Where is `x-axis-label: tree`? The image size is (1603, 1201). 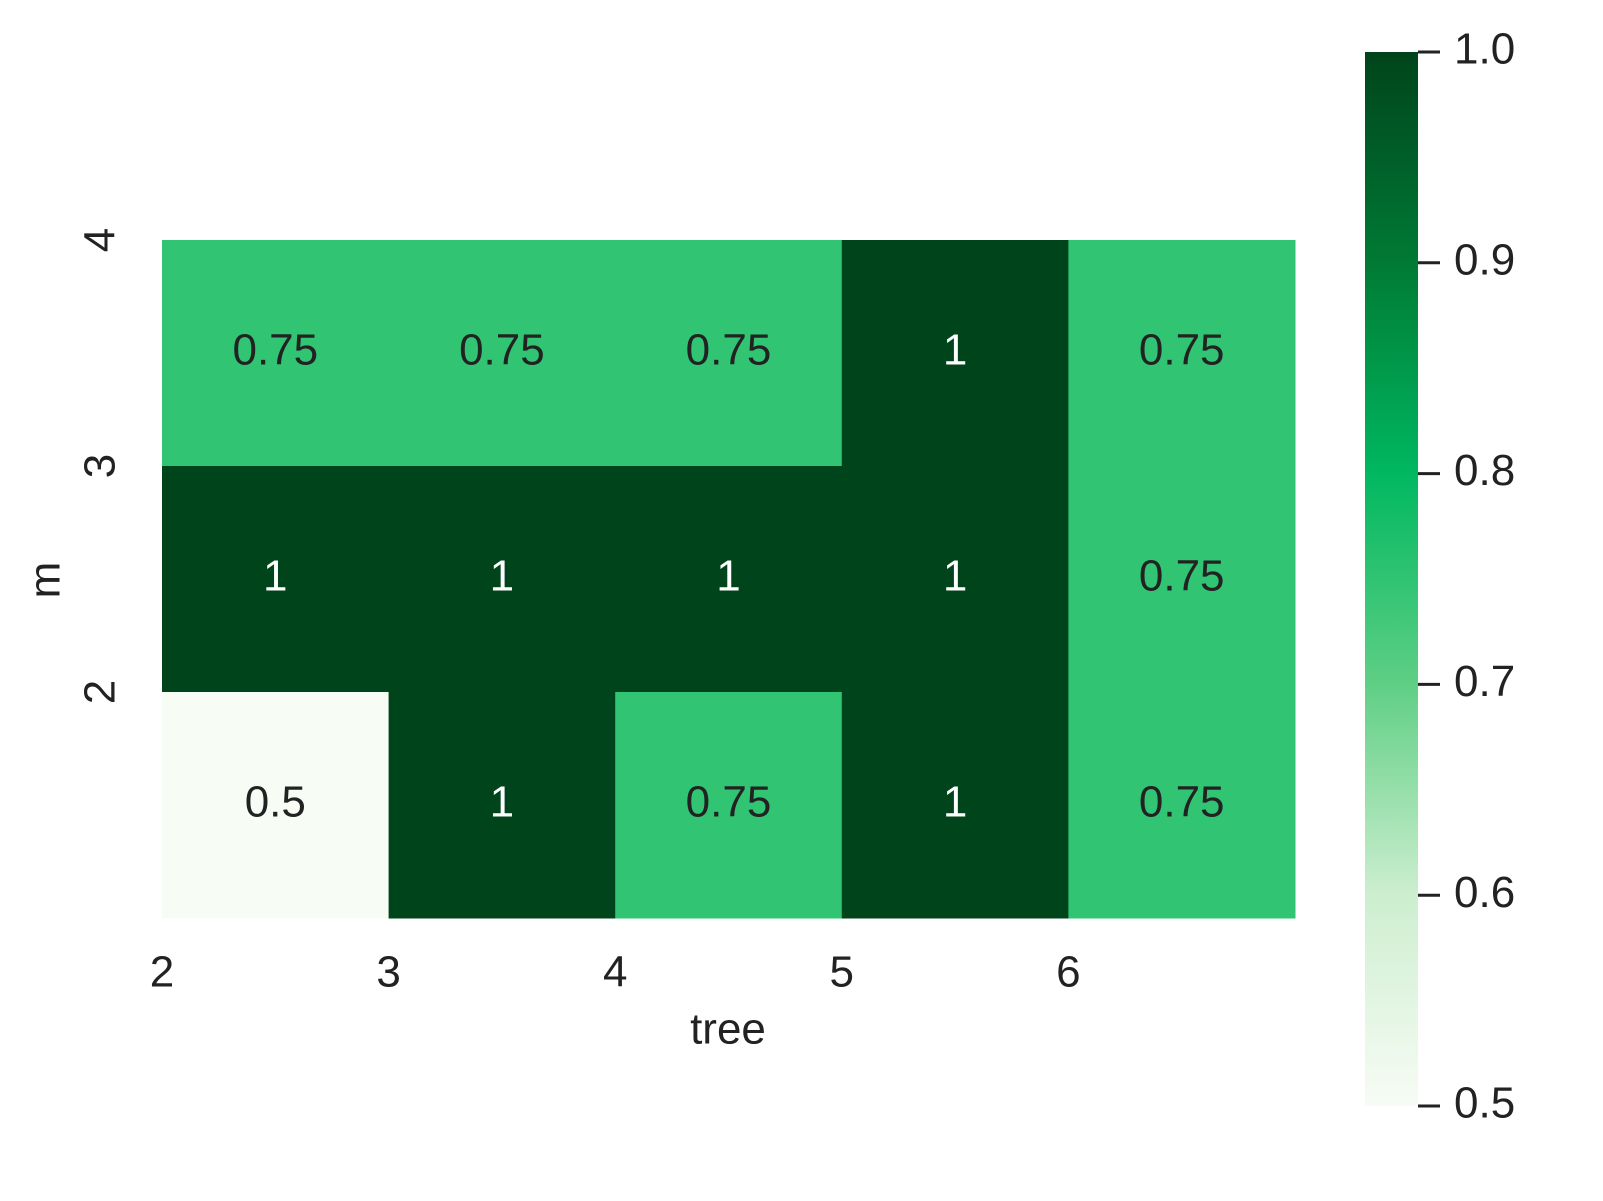
x-axis-label: tree is located at coordinates (728, 1029).